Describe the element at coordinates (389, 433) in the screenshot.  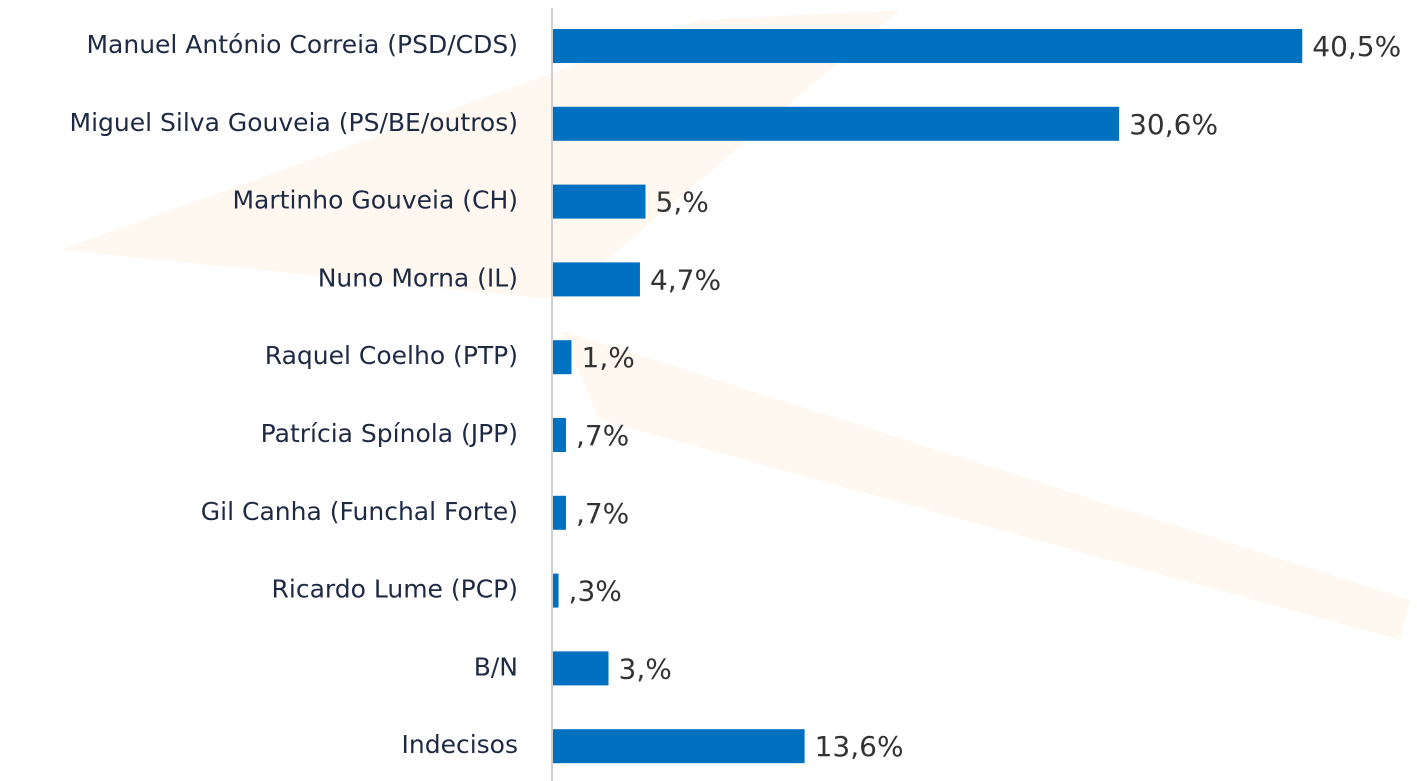
I see `category-label: Patrícia Spínola (JPP)` at that location.